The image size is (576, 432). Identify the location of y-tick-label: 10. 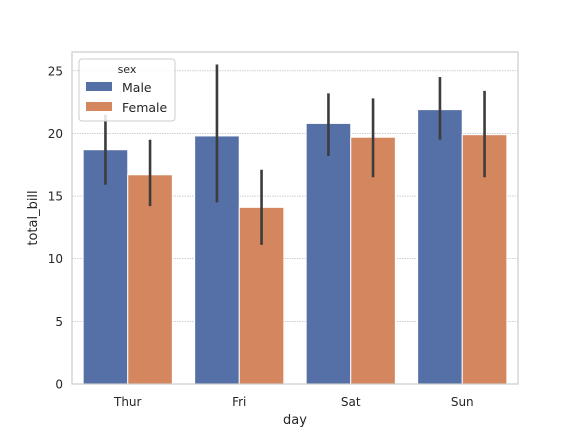
(55, 259).